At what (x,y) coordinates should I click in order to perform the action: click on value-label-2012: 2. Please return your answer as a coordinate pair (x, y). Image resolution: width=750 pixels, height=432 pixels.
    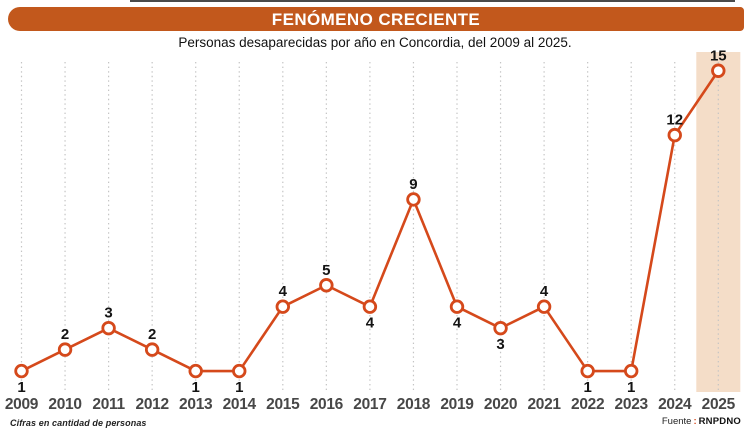
    Looking at the image, I should click on (152, 334).